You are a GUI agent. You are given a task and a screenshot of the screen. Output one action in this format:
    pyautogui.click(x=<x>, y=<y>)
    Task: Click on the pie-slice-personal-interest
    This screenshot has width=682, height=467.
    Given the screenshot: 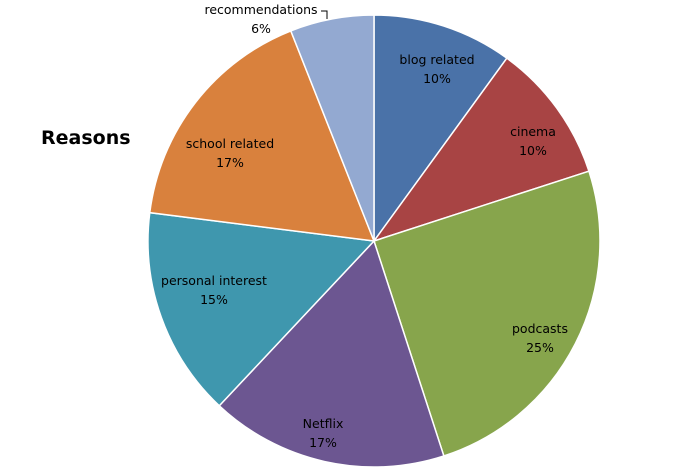 What is the action you would take?
    pyautogui.click(x=261, y=309)
    